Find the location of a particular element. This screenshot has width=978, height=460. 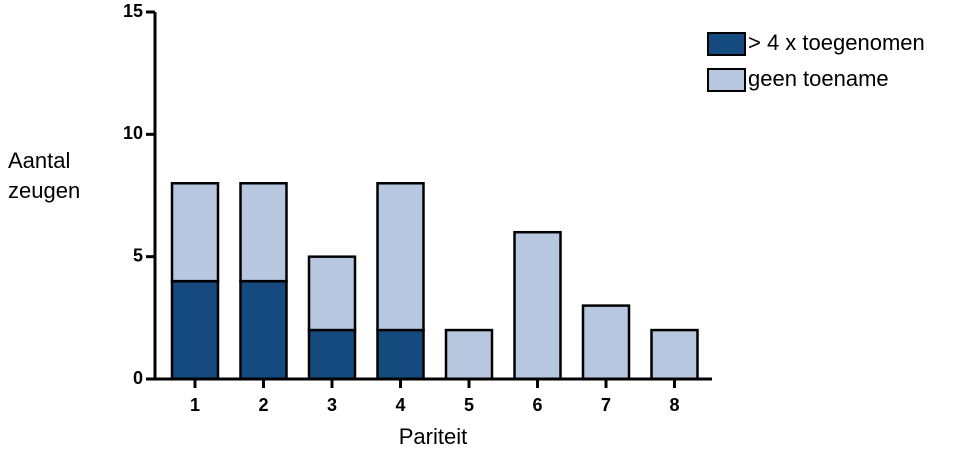

x-tick-label: 8 is located at coordinates (674, 405).